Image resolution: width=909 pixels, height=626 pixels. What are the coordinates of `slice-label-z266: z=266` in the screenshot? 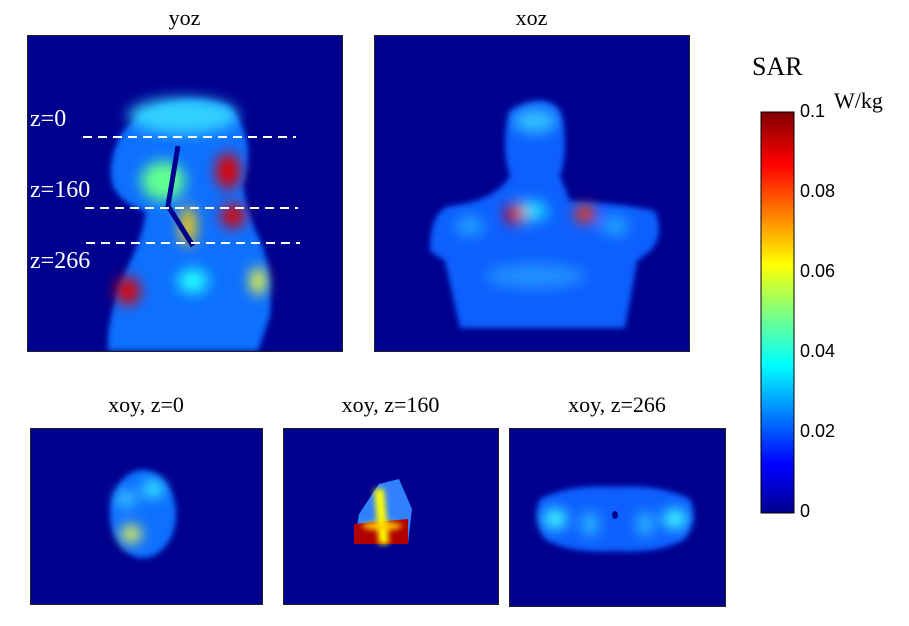 It's located at (60, 261).